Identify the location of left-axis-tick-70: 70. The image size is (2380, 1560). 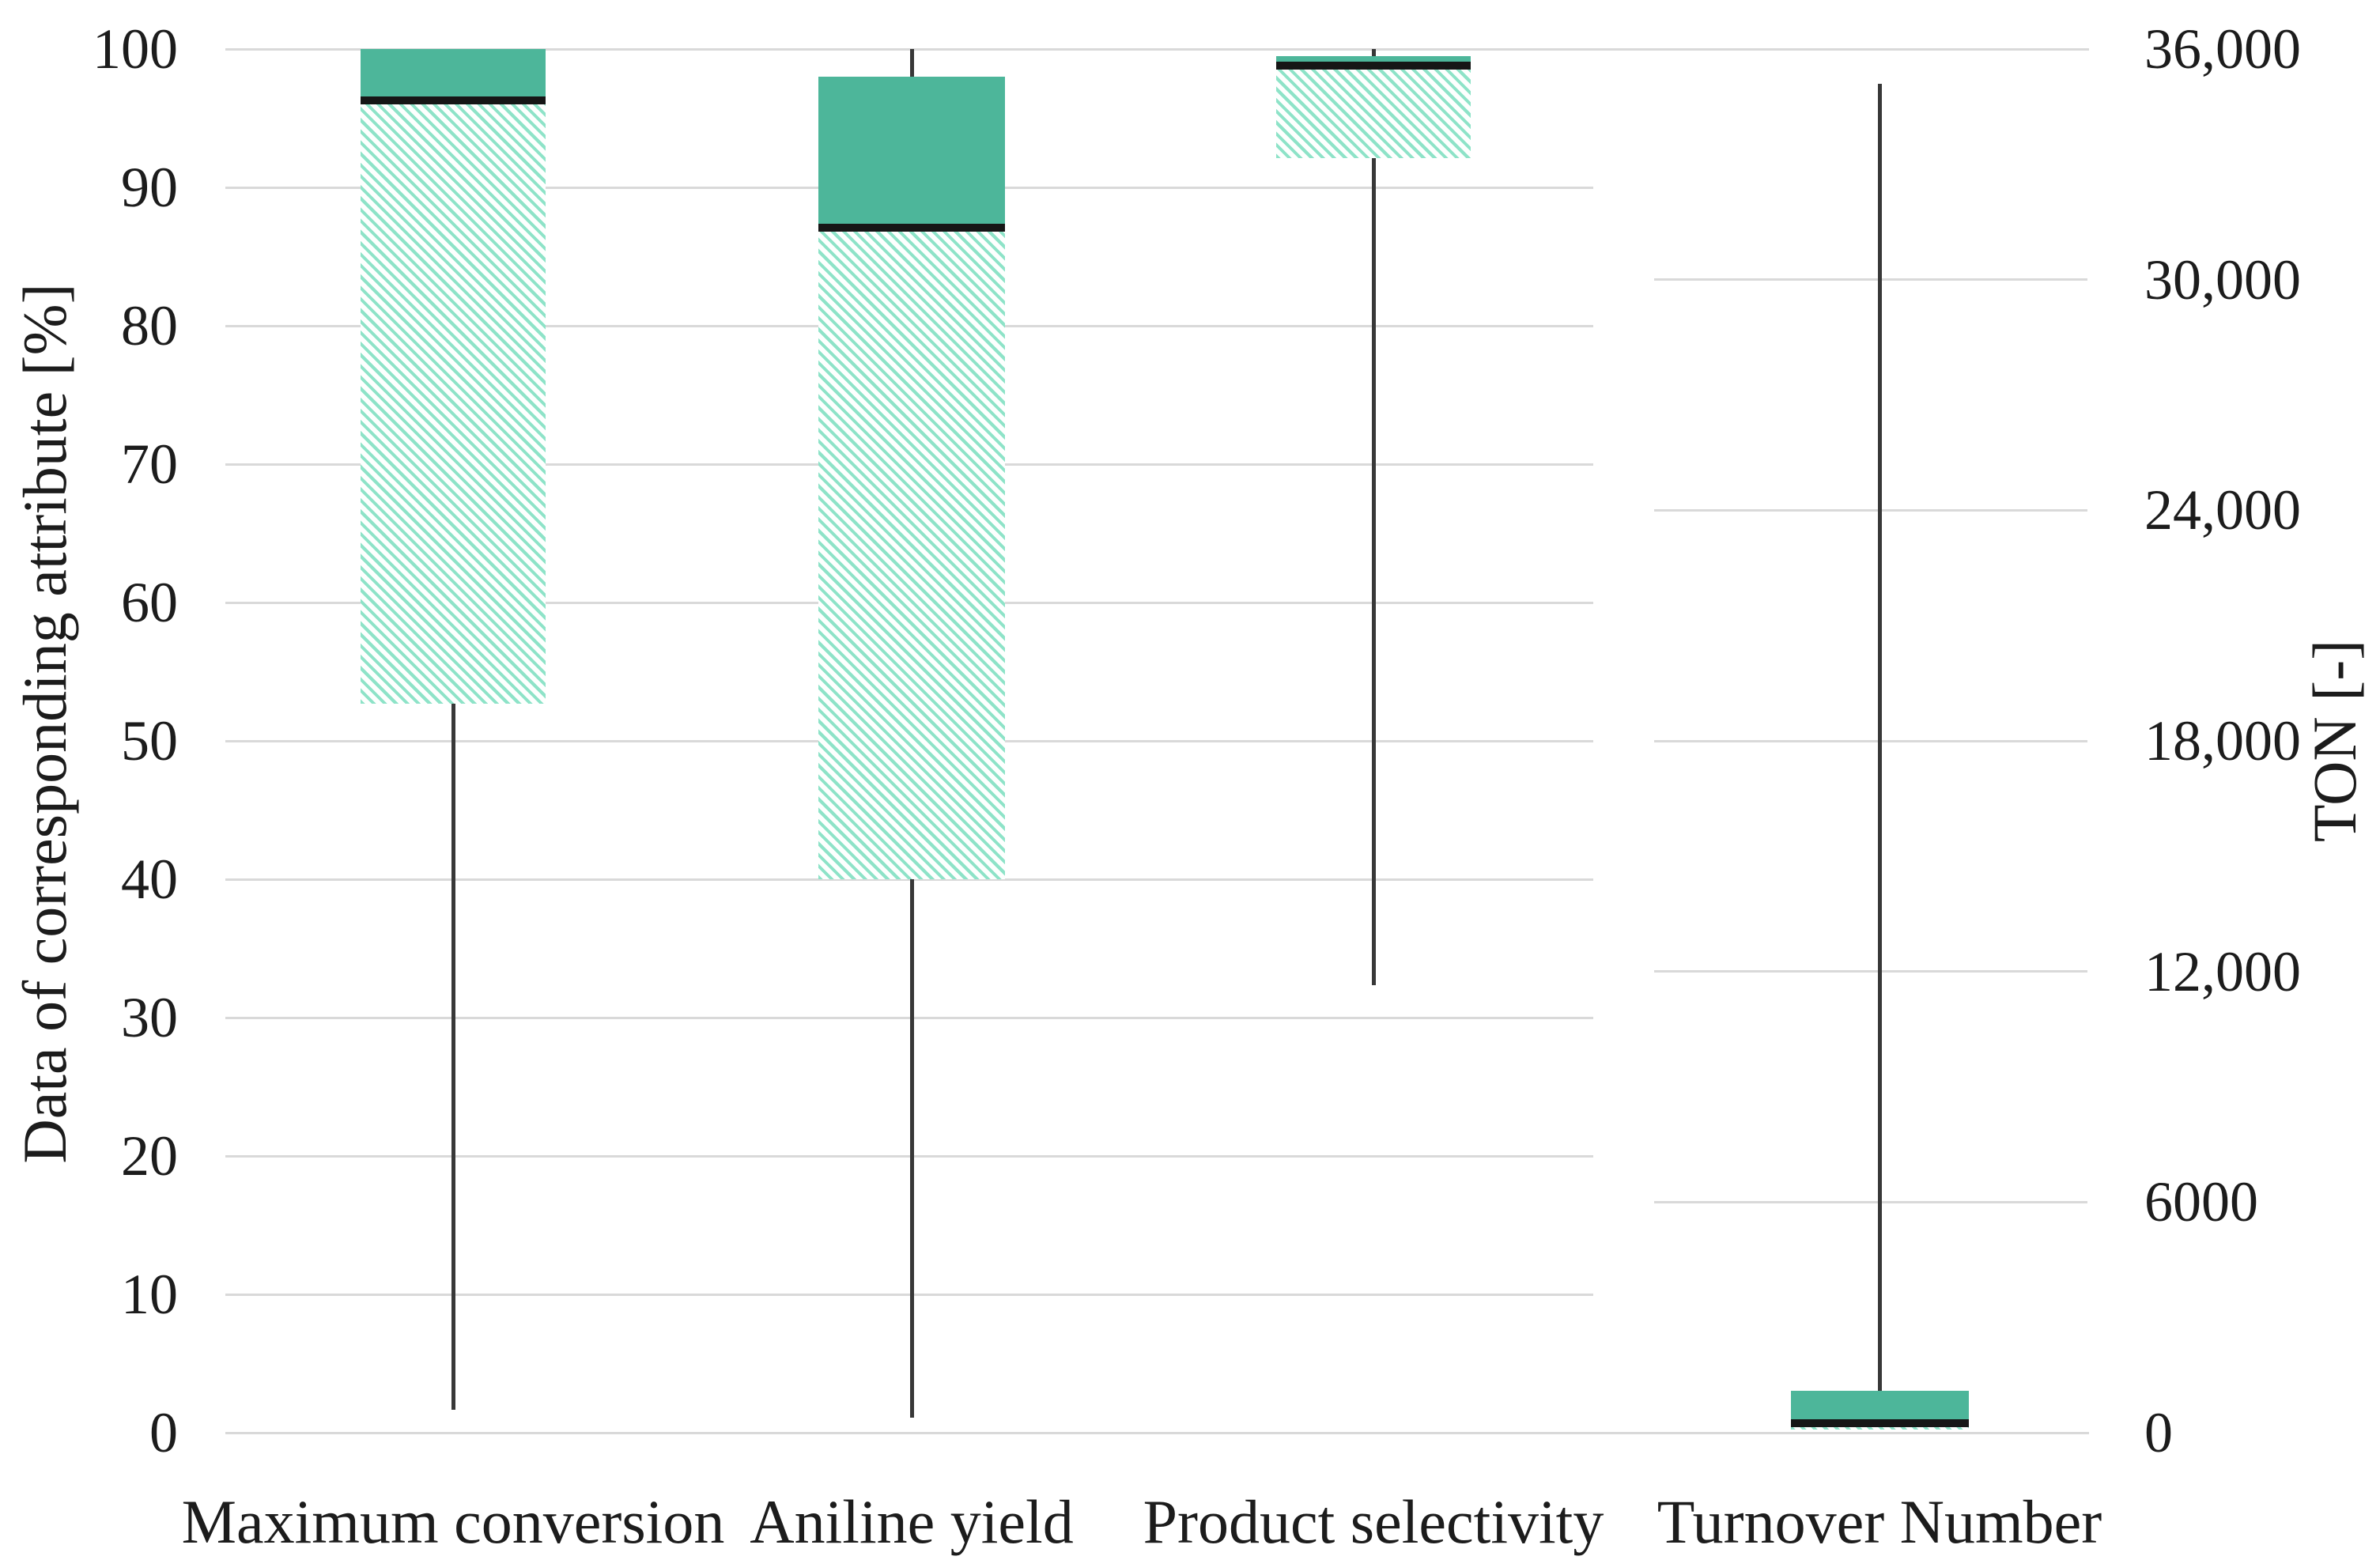
(149, 464).